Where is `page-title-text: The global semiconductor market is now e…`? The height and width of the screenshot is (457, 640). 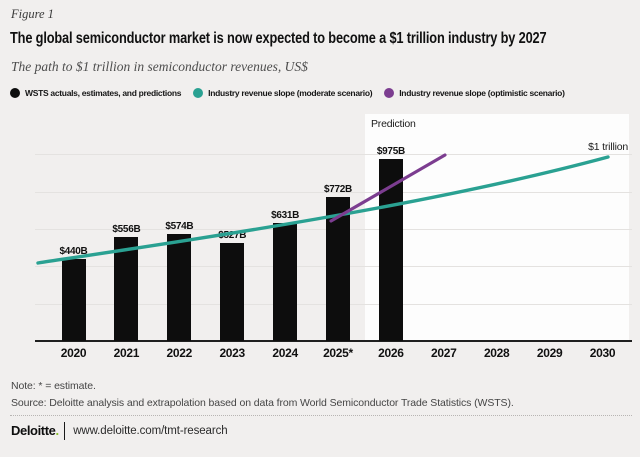 page-title-text: The global semiconductor market is now e… is located at coordinates (278, 38).